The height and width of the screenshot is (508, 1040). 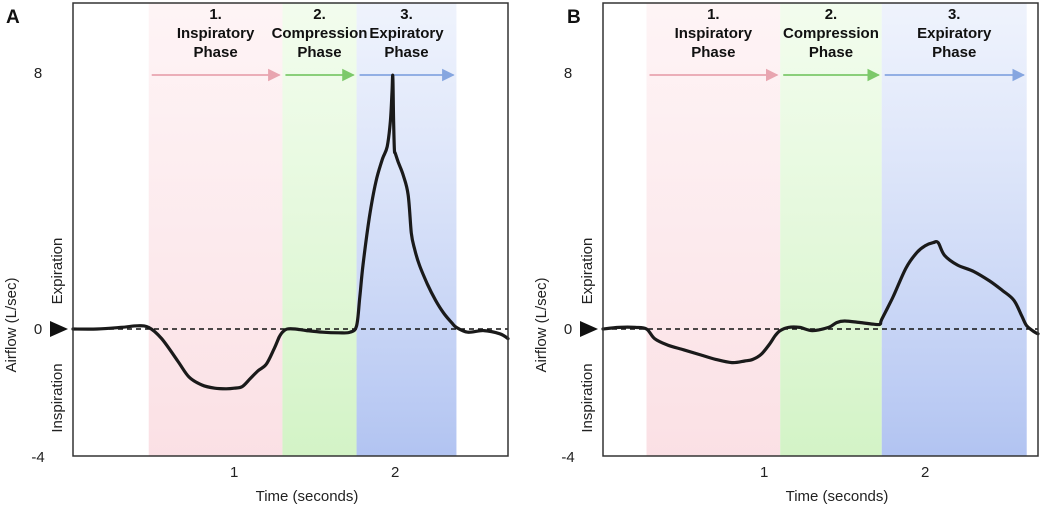 I want to click on panel-letter-b: B, so click(x=574, y=17).